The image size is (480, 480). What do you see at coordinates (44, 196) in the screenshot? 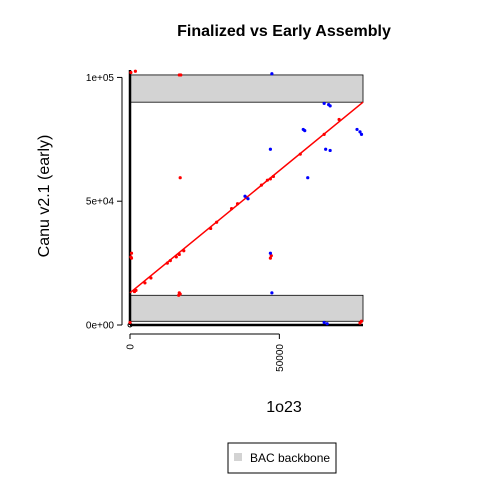
I see `y-axis-label: Canu v2.1 (early)` at bounding box center [44, 196].